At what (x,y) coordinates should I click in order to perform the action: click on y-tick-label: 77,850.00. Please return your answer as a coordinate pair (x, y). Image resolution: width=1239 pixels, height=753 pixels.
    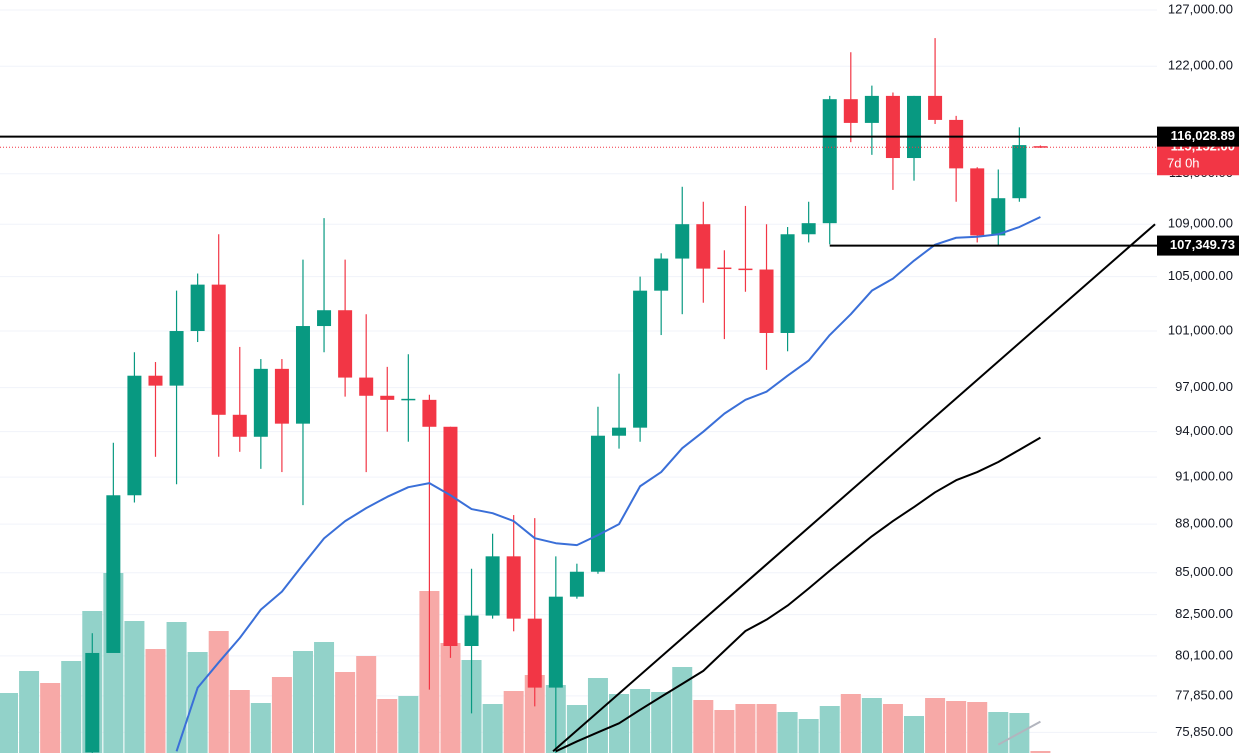
    Looking at the image, I should click on (1204, 694).